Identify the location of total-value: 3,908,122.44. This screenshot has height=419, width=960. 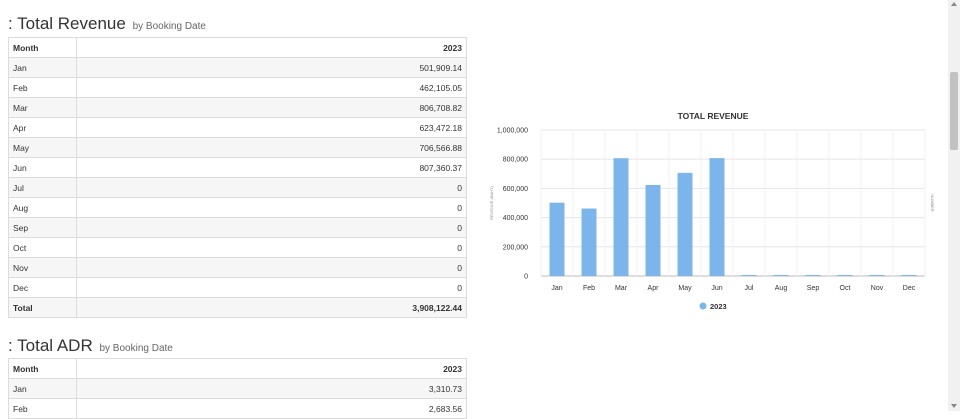
(271, 307).